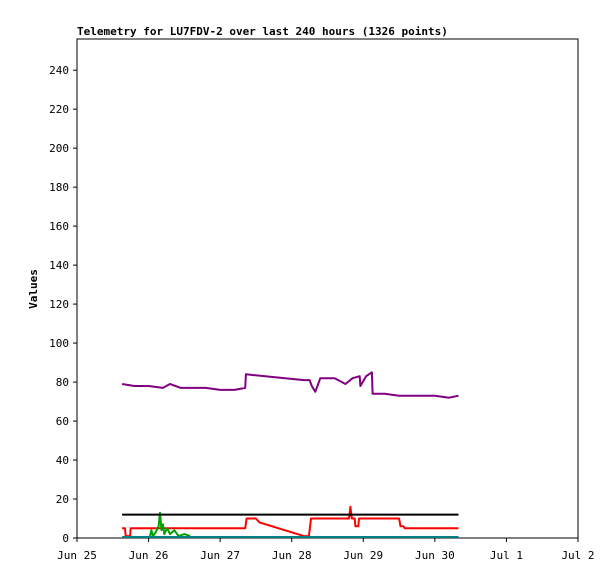  Describe the element at coordinates (292, 555) in the screenshot. I see `x-tick-label: Jun 28` at that location.